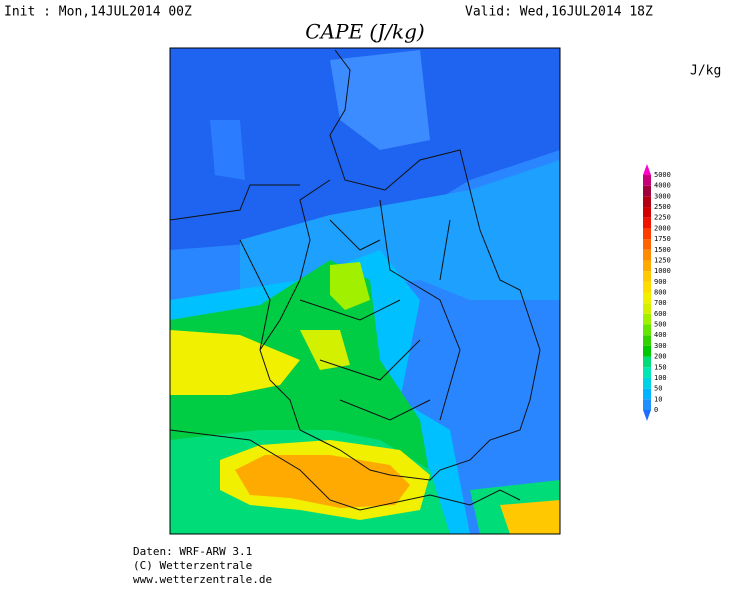  Describe the element at coordinates (660, 314) in the screenshot. I see `colorbar-label: 600` at that location.